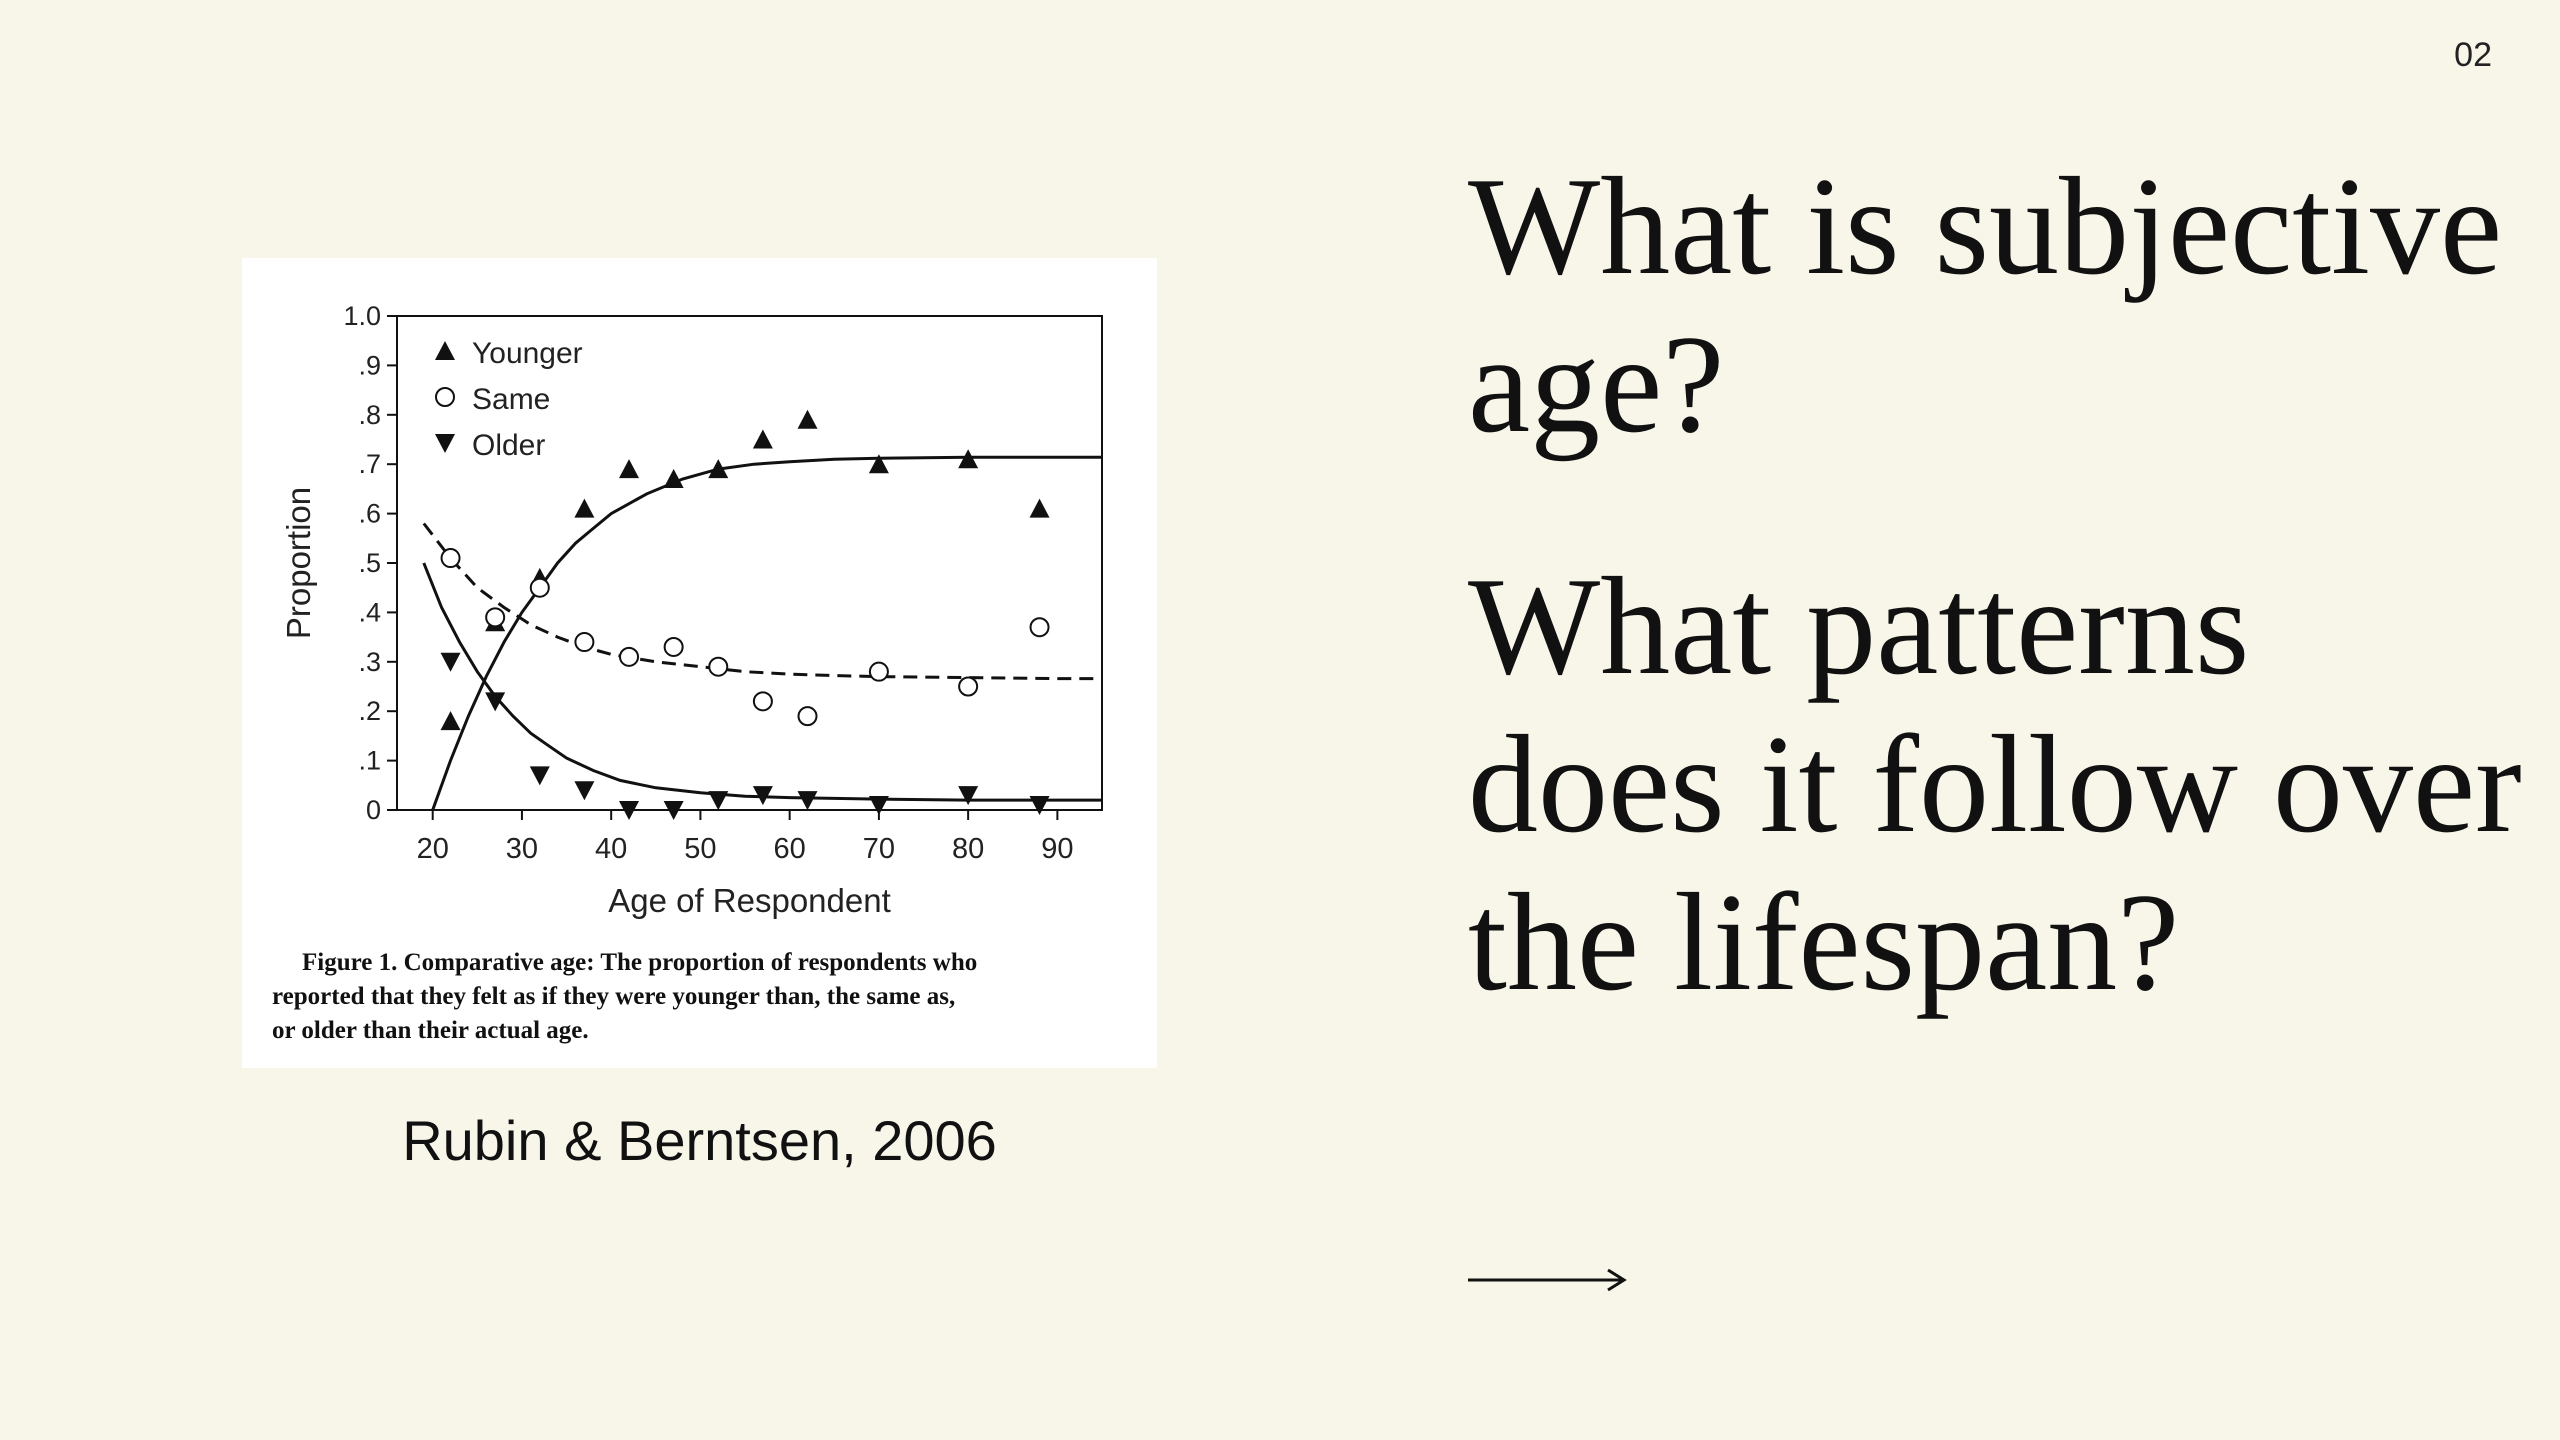 The image size is (2560, 1440). What do you see at coordinates (700, 849) in the screenshot?
I see `x-tick-label: 50` at bounding box center [700, 849].